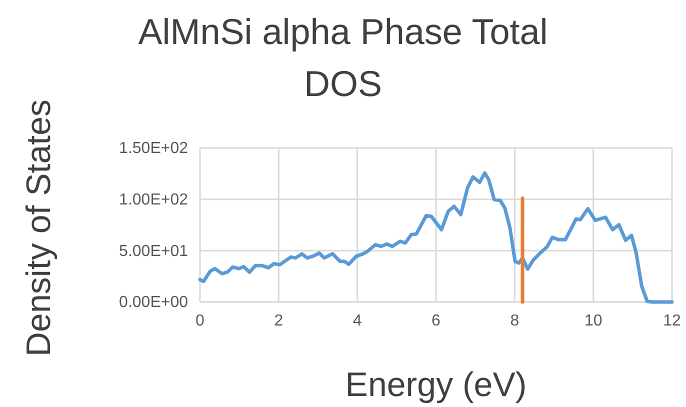 This screenshot has width=686, height=407. What do you see at coordinates (153, 303) in the screenshot?
I see `y-tick-label: 0.00E+00` at bounding box center [153, 303].